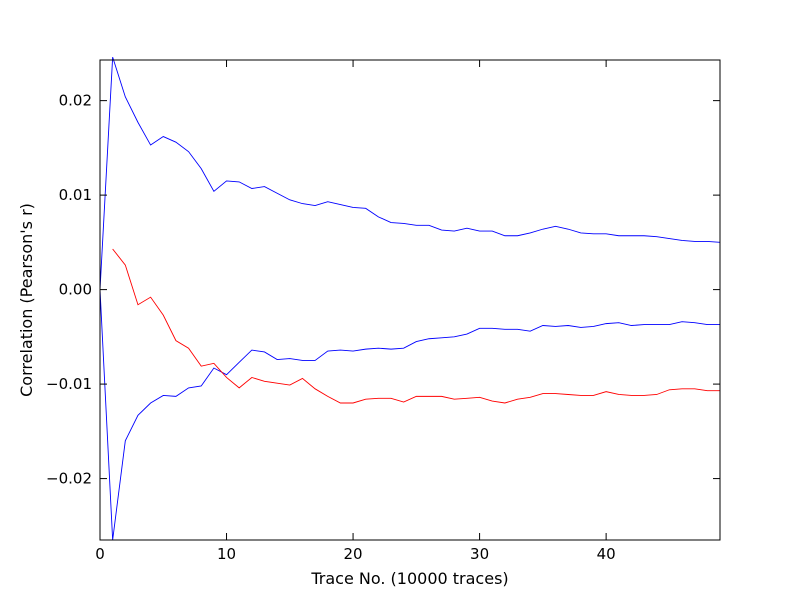  What do you see at coordinates (100, 554) in the screenshot?
I see `x-tick-label: 0` at bounding box center [100, 554].